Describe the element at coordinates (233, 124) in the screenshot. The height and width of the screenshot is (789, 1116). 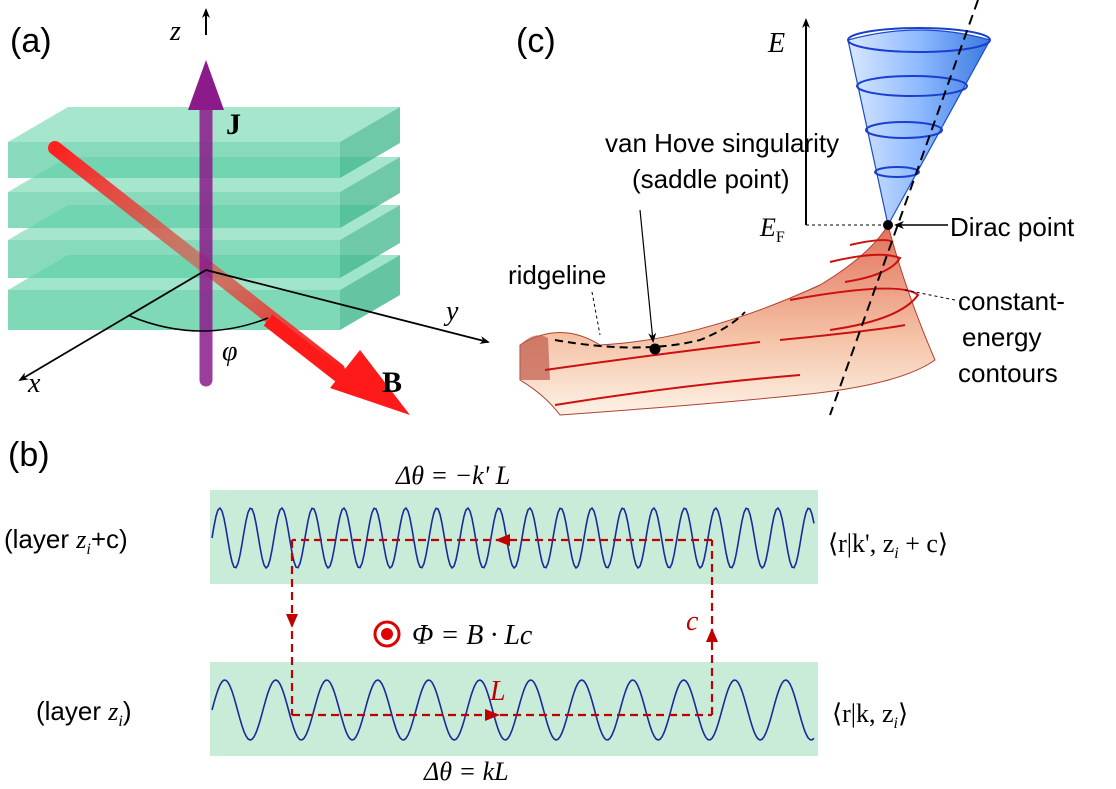
I see `current-label: J` at that location.